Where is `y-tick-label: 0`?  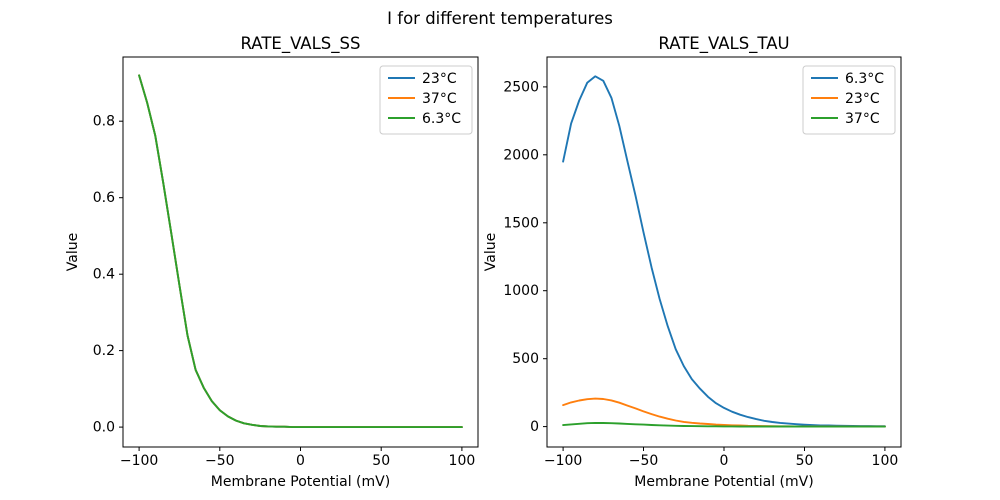
y-tick-label: 0 is located at coordinates (534, 427).